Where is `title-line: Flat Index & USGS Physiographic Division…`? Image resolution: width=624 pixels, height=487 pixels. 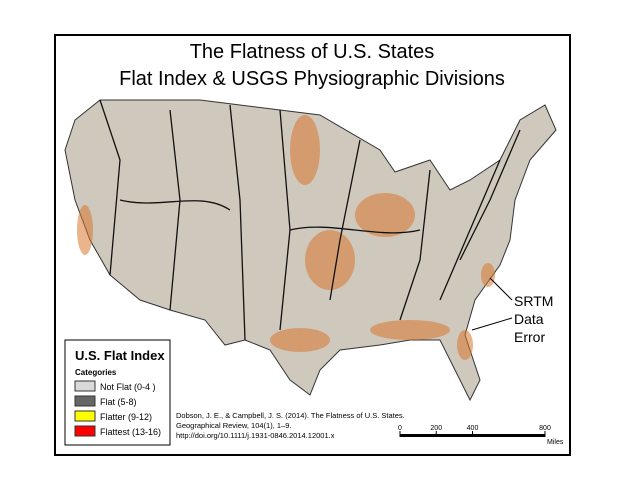
title-line: Flat Index & USGS Physiographic Division… is located at coordinates (312, 79).